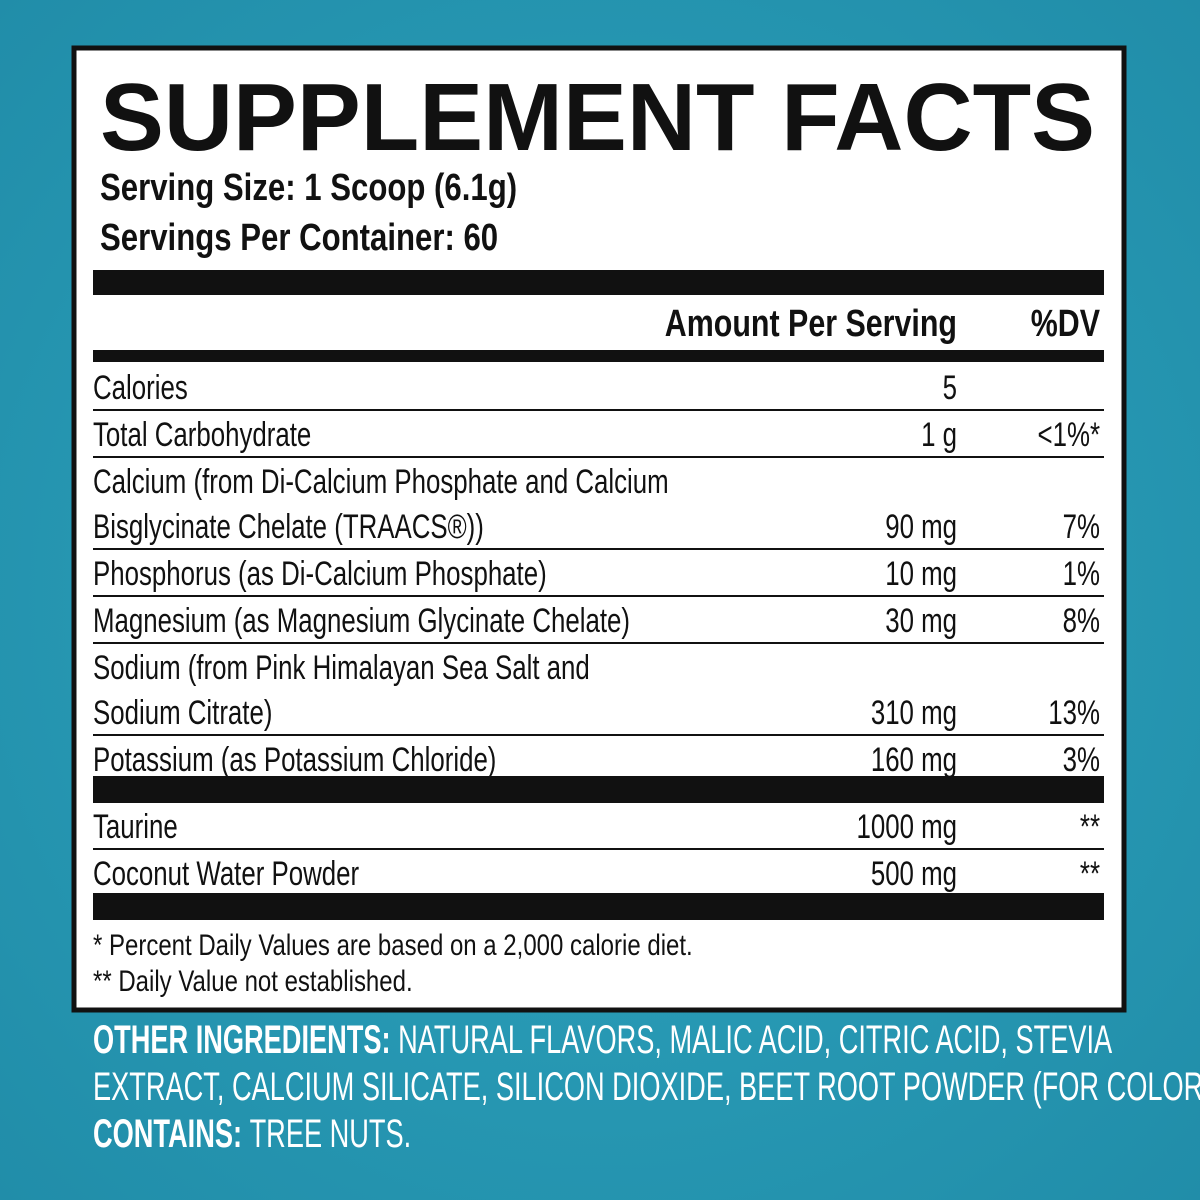  I want to click on ingredients-line: CONTAINS: TREE NUTS., so click(252, 1134).